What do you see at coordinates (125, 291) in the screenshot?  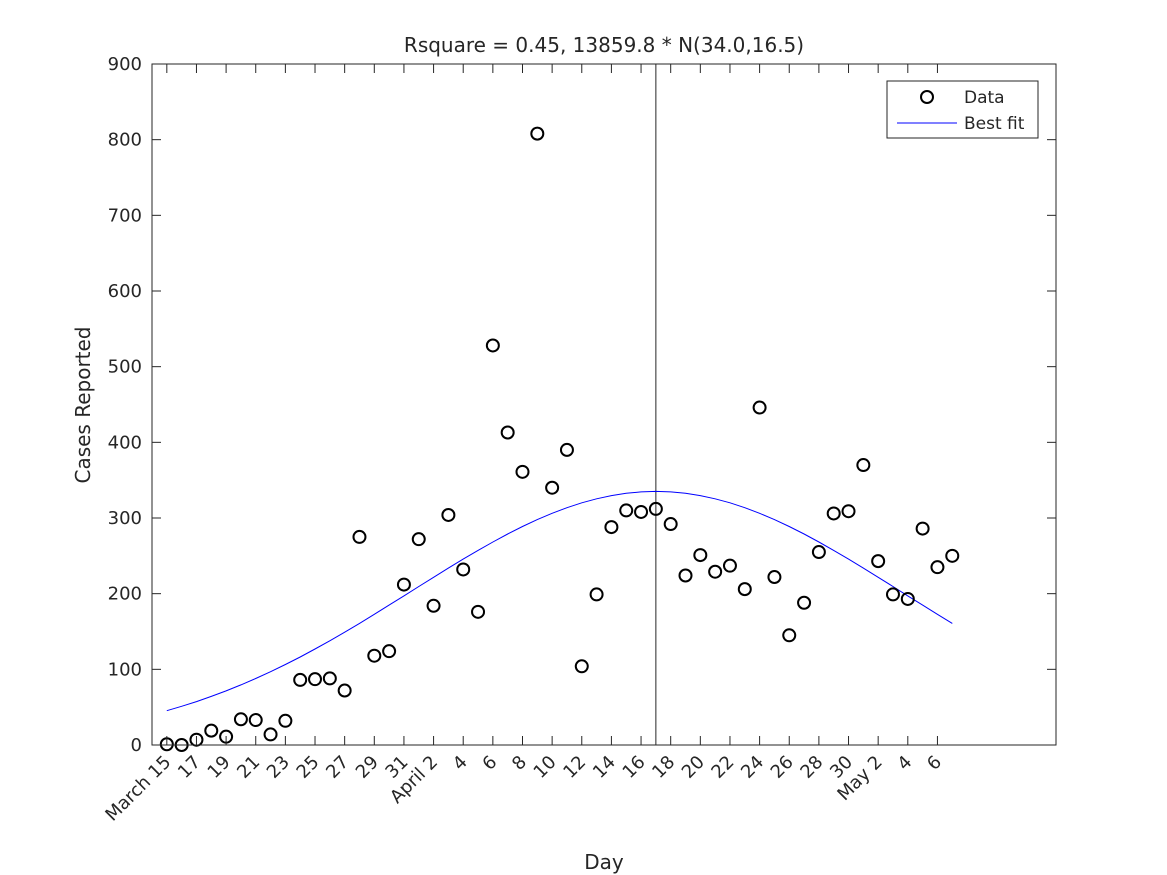 I see `y-tick-label: 600` at bounding box center [125, 291].